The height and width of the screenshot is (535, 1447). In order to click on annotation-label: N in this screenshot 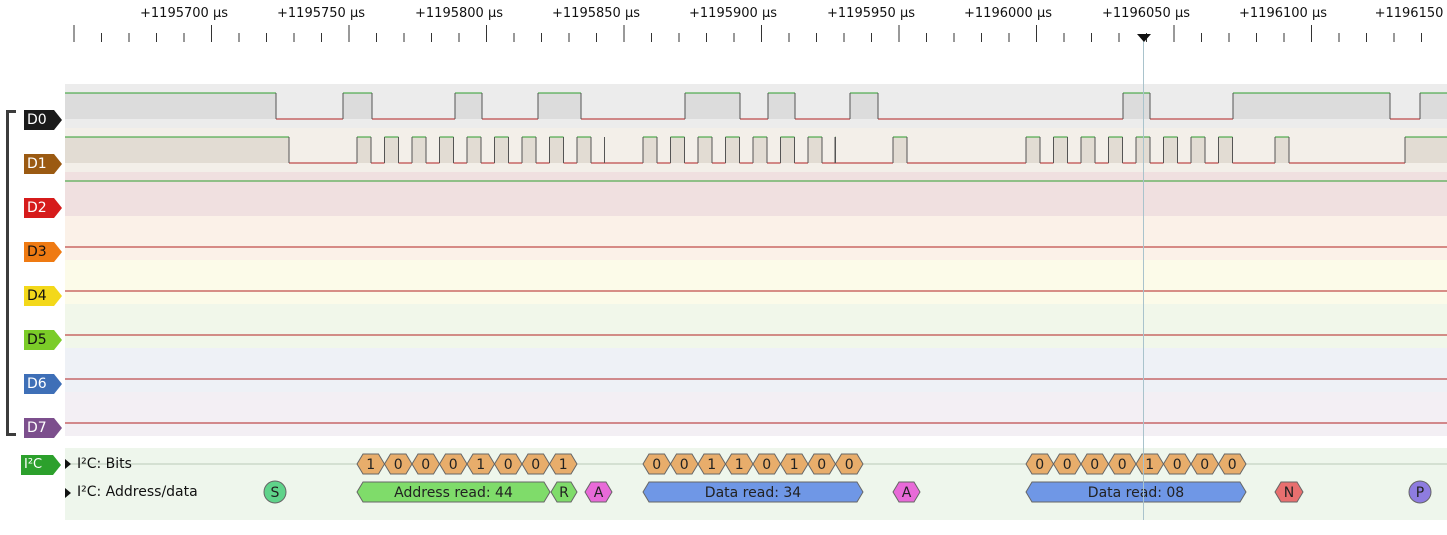, I will do `click(1289, 493)`.